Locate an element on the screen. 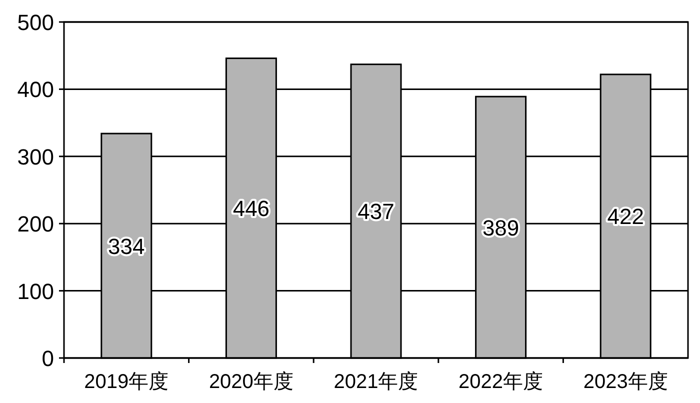 This screenshot has height=403, width=700. x-tick-label: 2022年度 is located at coordinates (501, 382).